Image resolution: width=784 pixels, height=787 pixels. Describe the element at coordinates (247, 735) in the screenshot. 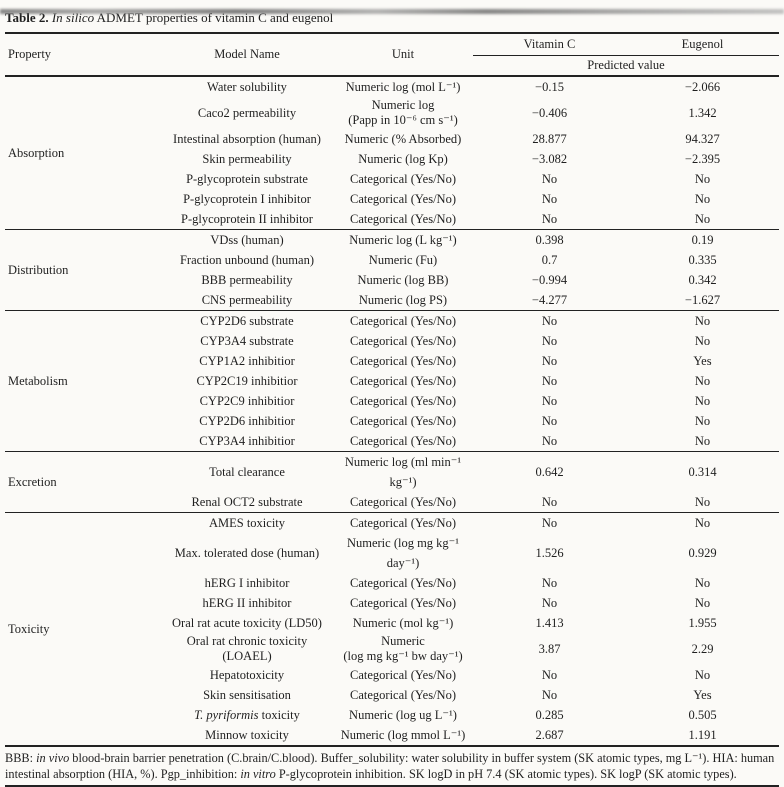

I see `model-name-cell: Minnow toxicity` at that location.